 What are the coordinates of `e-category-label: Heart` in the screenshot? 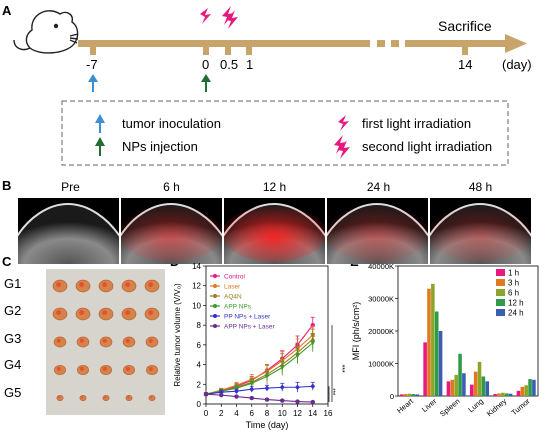 It's located at (405, 405).